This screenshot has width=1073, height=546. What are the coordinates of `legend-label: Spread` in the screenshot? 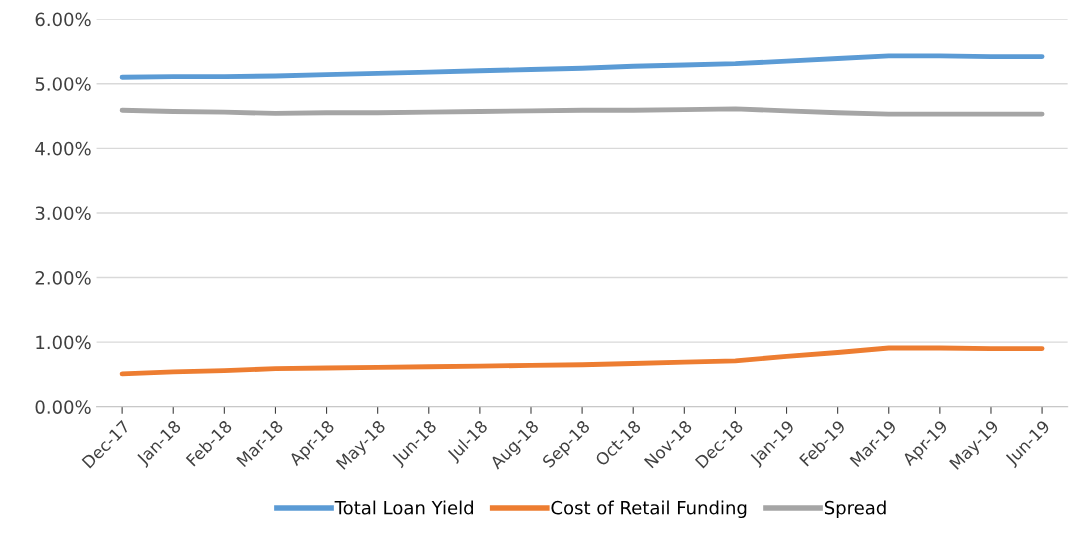 It's located at (855, 509).